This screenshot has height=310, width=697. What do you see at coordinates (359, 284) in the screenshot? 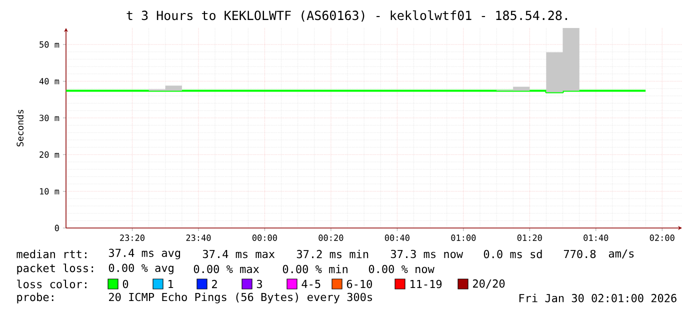
I see `legend-label: 6-10` at bounding box center [359, 284].